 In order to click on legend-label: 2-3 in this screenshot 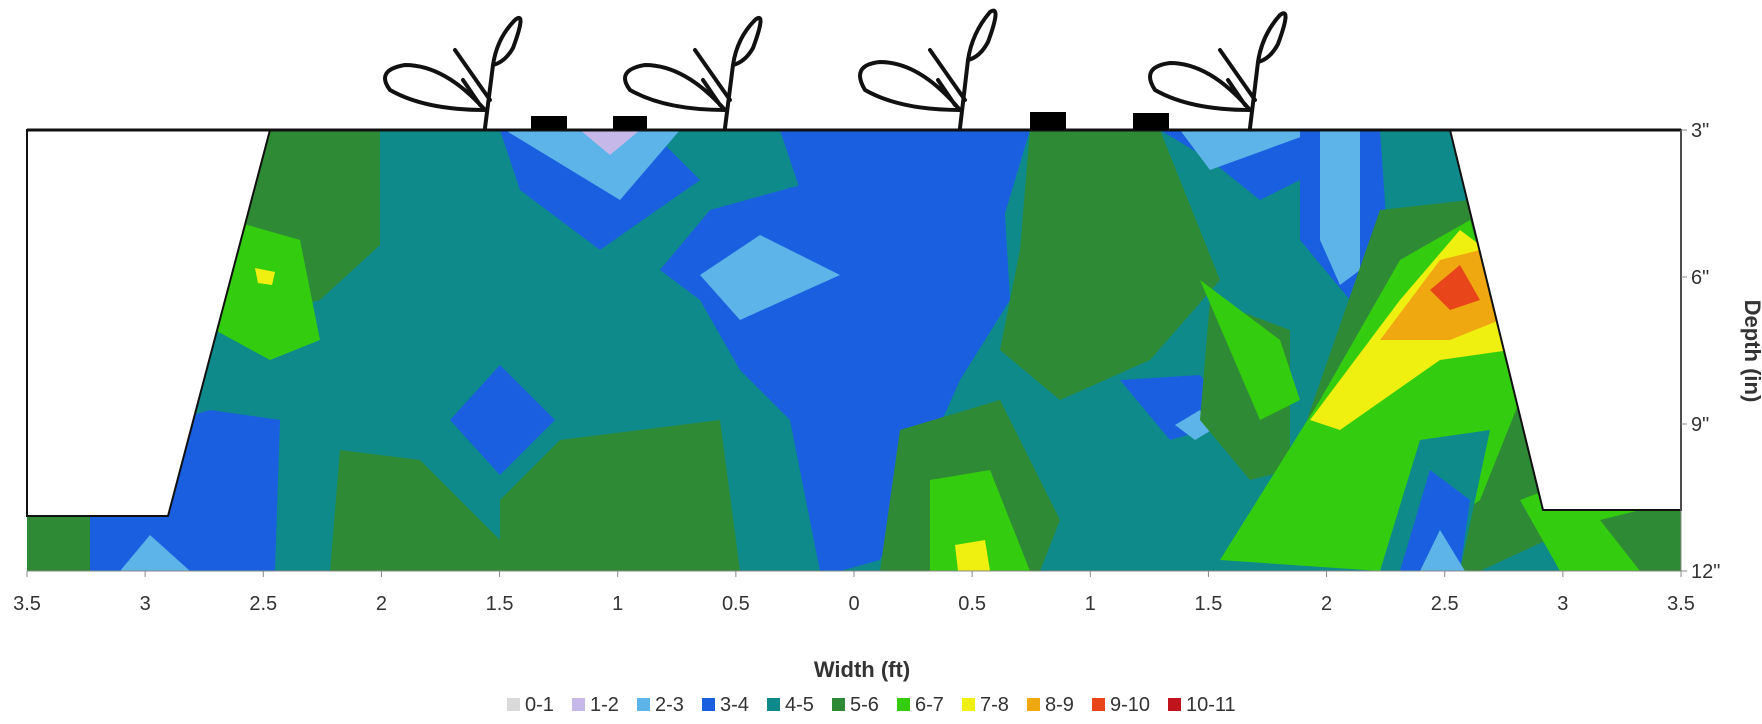, I will do `click(669, 705)`.